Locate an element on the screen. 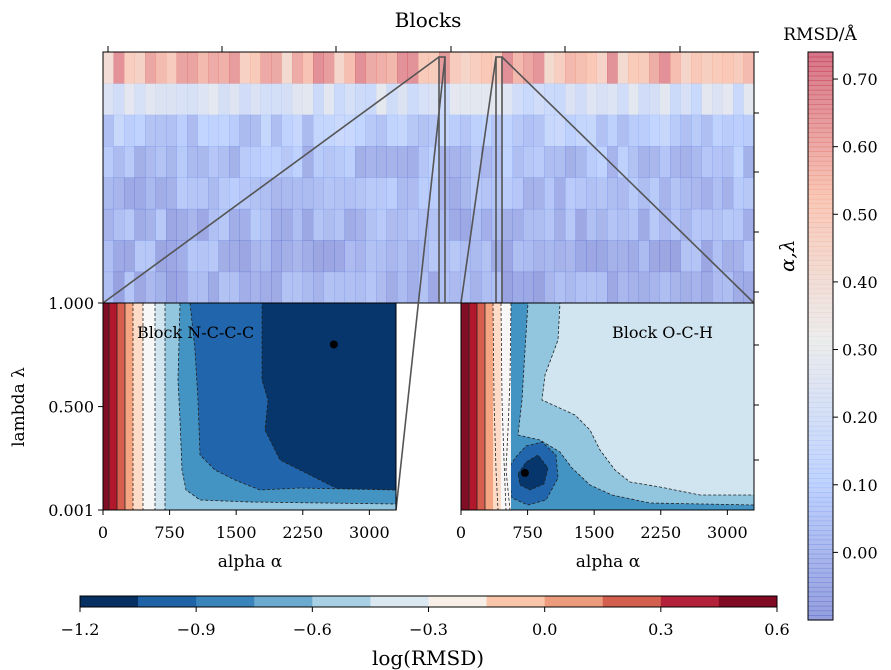 This screenshot has height=670, width=891. contour-right-axes: 0 750 1500 2250 3000 is located at coordinates (602, 526).